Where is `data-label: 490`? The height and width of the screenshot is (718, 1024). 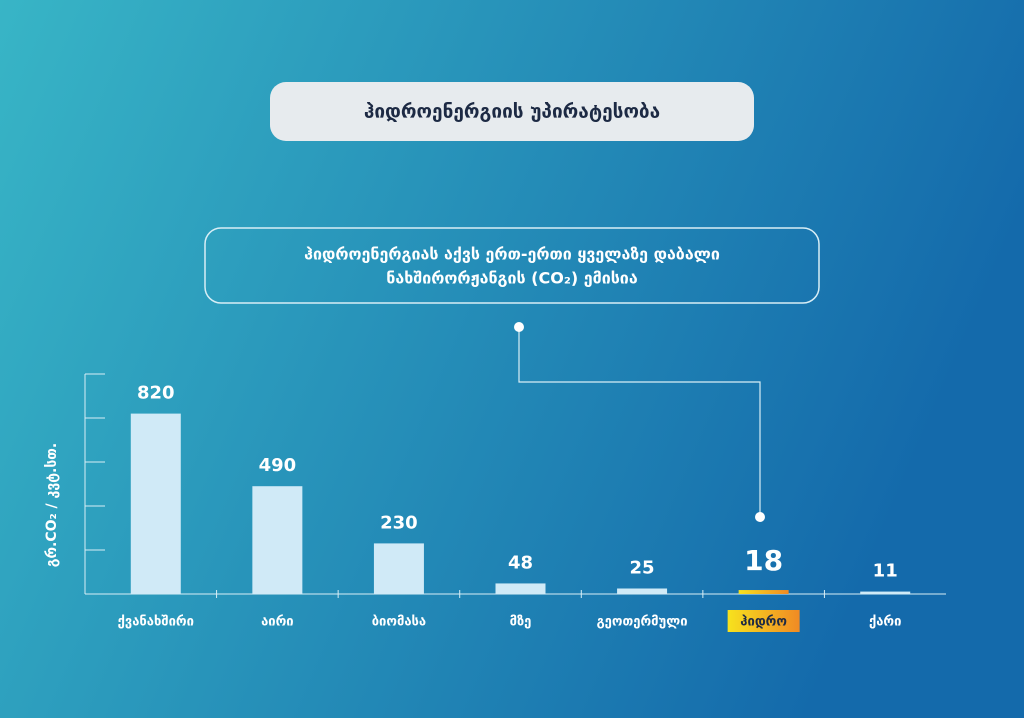 data-label: 490 is located at coordinates (278, 465).